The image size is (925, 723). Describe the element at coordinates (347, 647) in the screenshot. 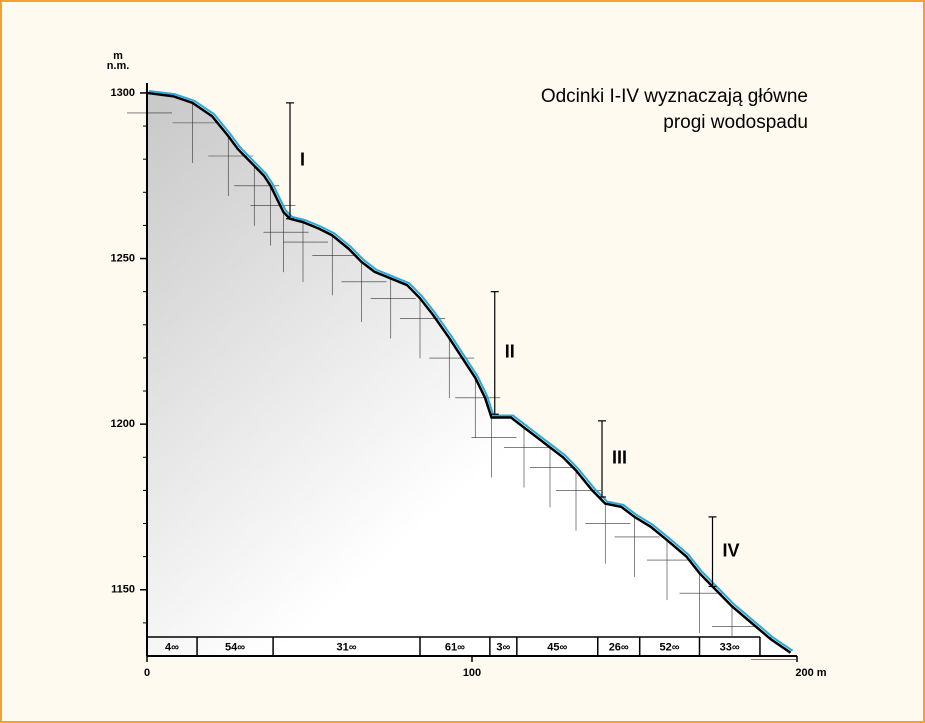

I see `slope-label: 31∞` at that location.